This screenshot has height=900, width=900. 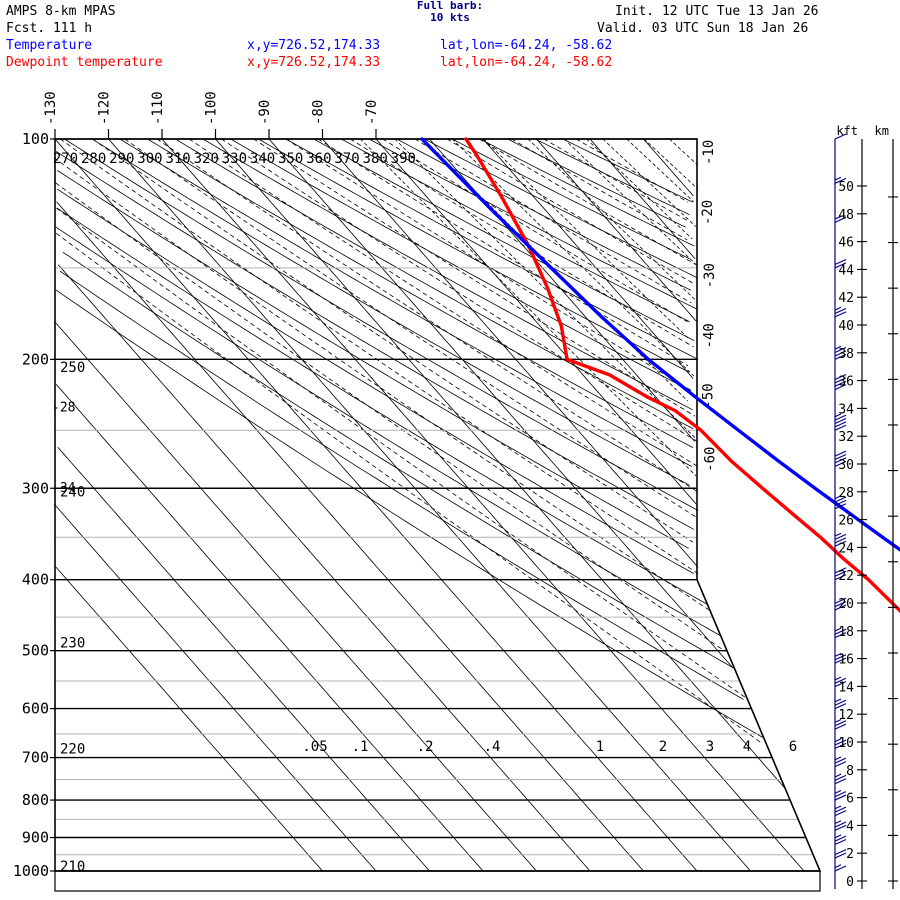 I want to click on pressure-tick-label: 700, so click(x=35, y=758).